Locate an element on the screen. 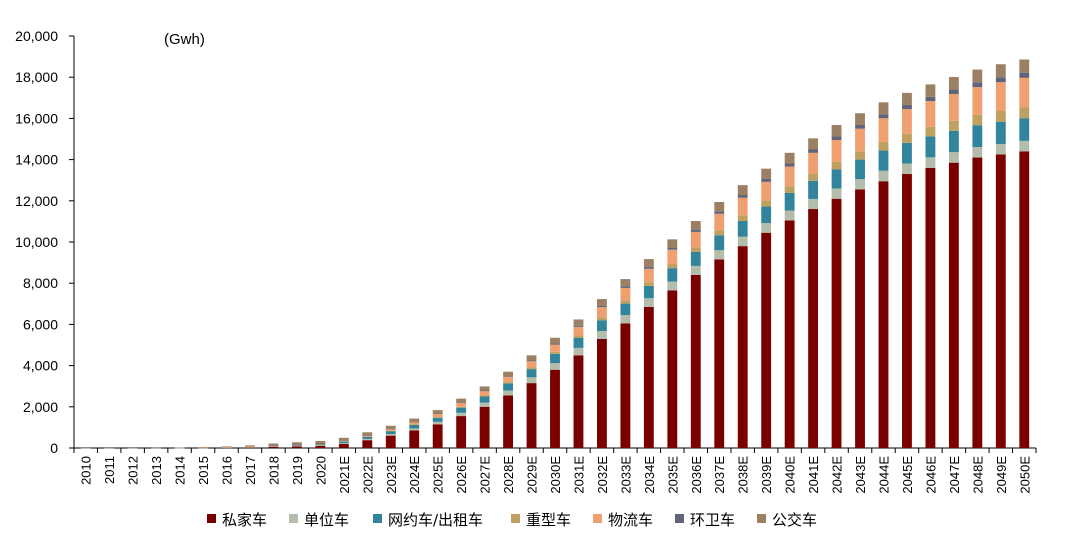 This screenshot has height=542, width=1080. x-tick-label: 2041E is located at coordinates (813, 475).